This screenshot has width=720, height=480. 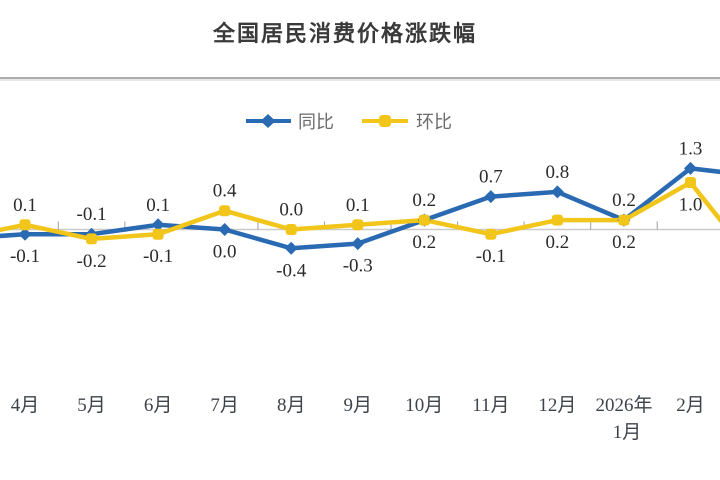 What do you see at coordinates (434, 122) in the screenshot?
I see `legend-label-mom: 环比` at bounding box center [434, 122].